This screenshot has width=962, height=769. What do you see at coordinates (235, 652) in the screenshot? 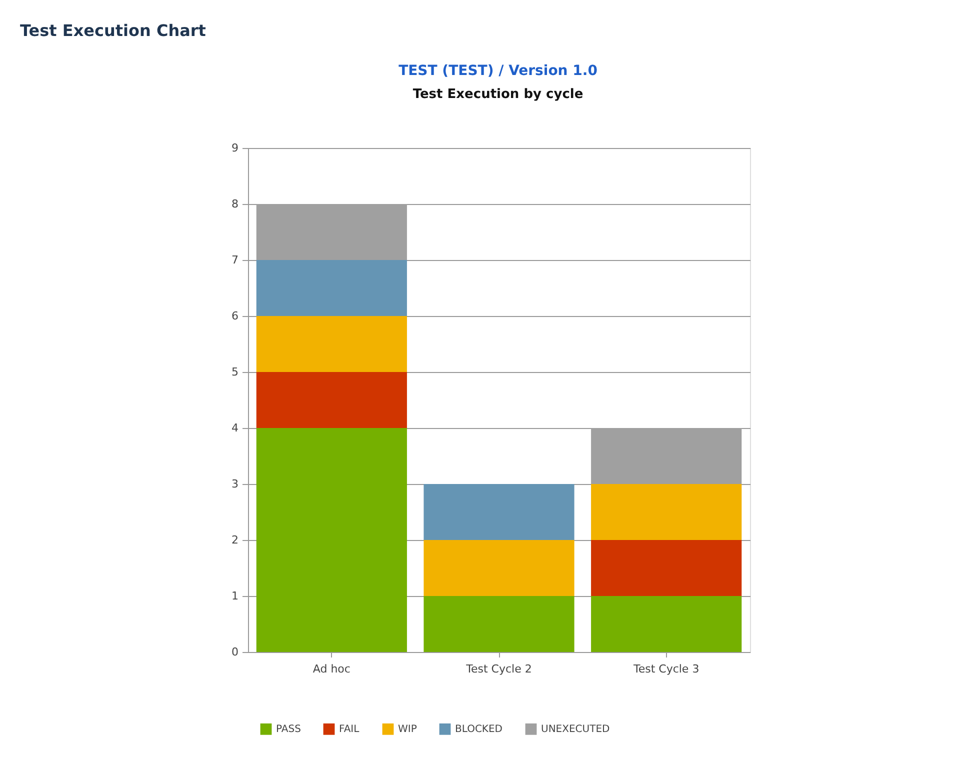
I see `y-tick-label: 0` at bounding box center [235, 652].